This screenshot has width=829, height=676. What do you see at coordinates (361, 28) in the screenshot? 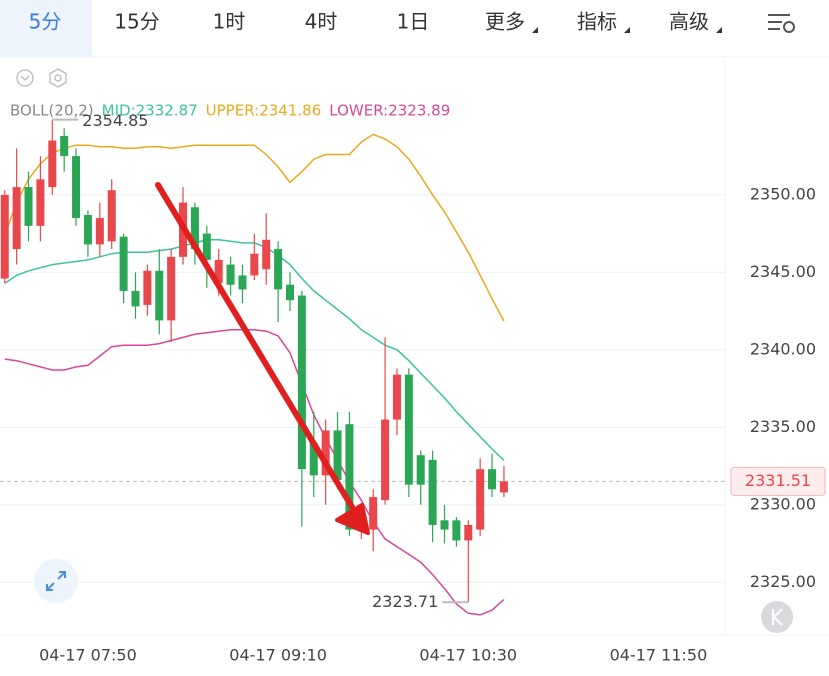
I see `tab-bar: 5分 15分 1时 4时 1日 更多 指标 高级` at bounding box center [361, 28].